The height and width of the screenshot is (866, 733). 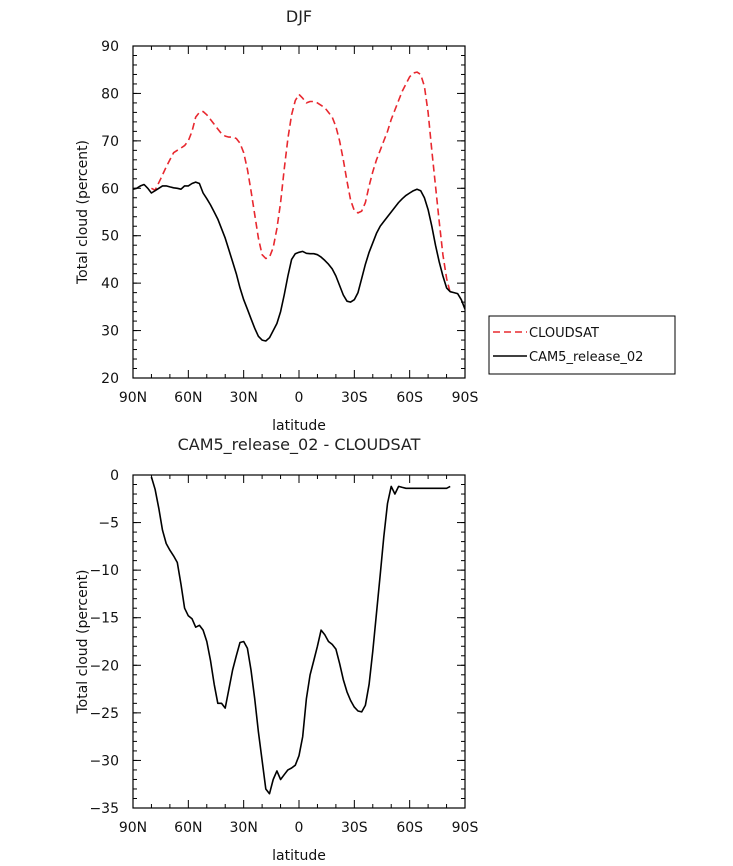 I want to click on y-tick-label: −5, so click(x=108, y=524).